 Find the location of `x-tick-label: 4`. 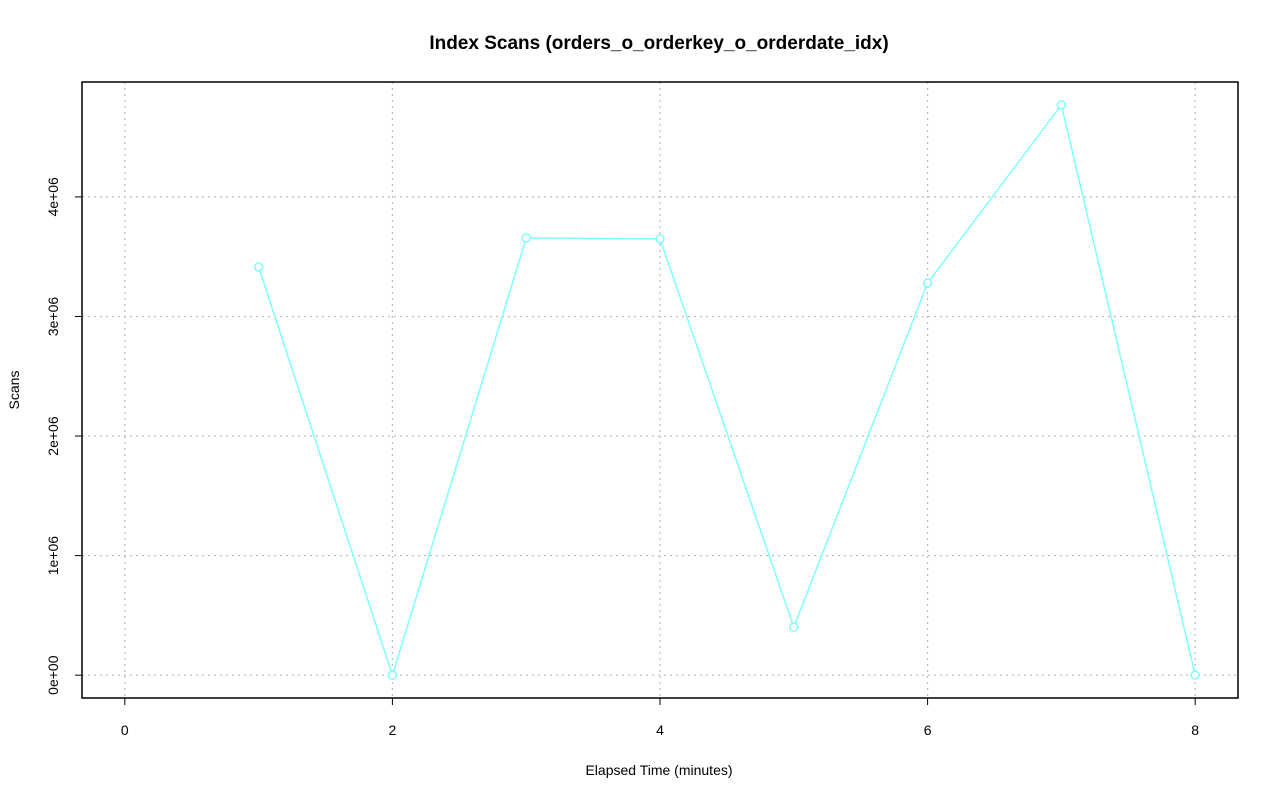

x-tick-label: 4 is located at coordinates (660, 730).